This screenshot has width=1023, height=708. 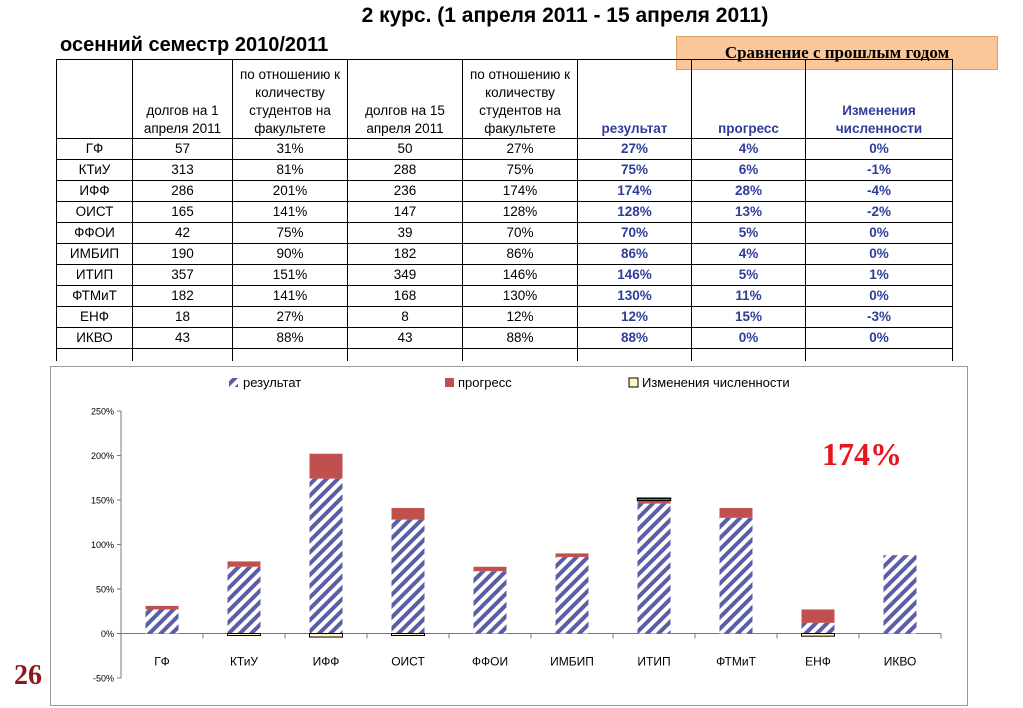 I want to click on cell-faculty: ИФФ, so click(x=94, y=191).